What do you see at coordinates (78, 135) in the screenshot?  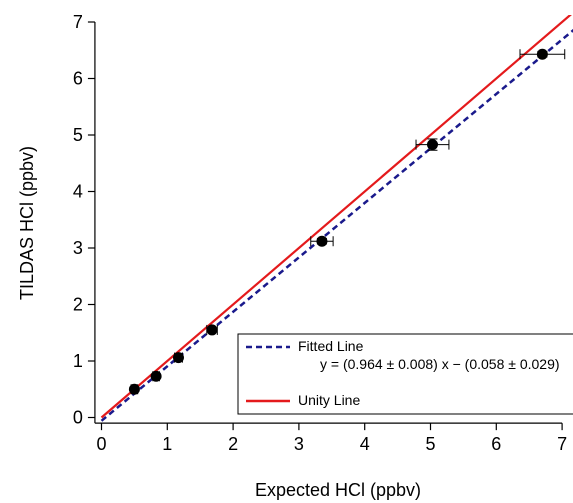 I see `y-tick-label: 5` at bounding box center [78, 135].